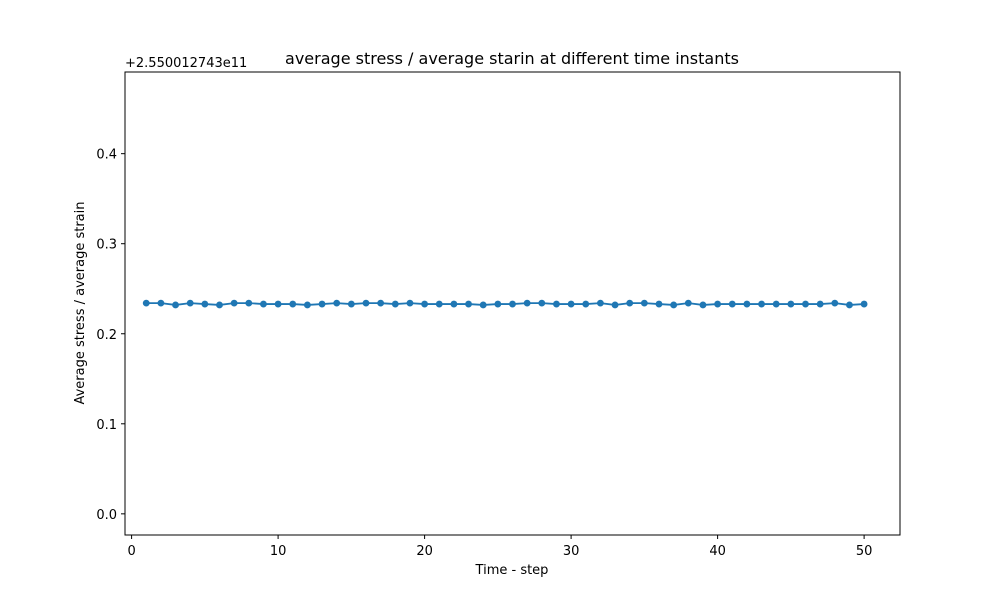 The image size is (1000, 600). What do you see at coordinates (106, 155) in the screenshot?
I see `y-tick-label: 0.4` at bounding box center [106, 155].